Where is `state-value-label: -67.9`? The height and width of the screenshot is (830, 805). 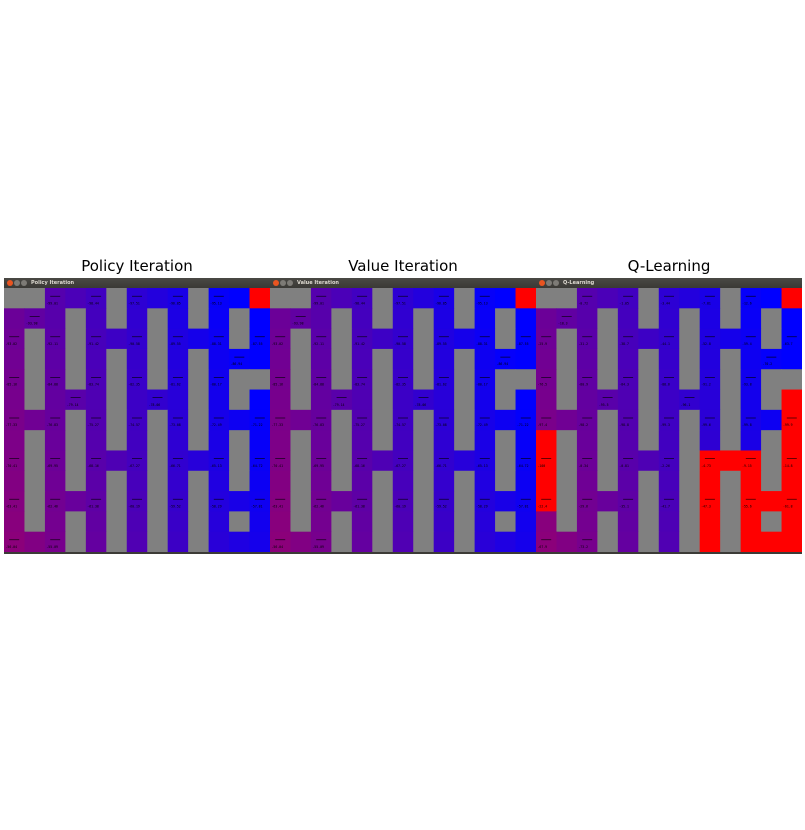 state-value-label: -67.9 is located at coordinates (543, 547).